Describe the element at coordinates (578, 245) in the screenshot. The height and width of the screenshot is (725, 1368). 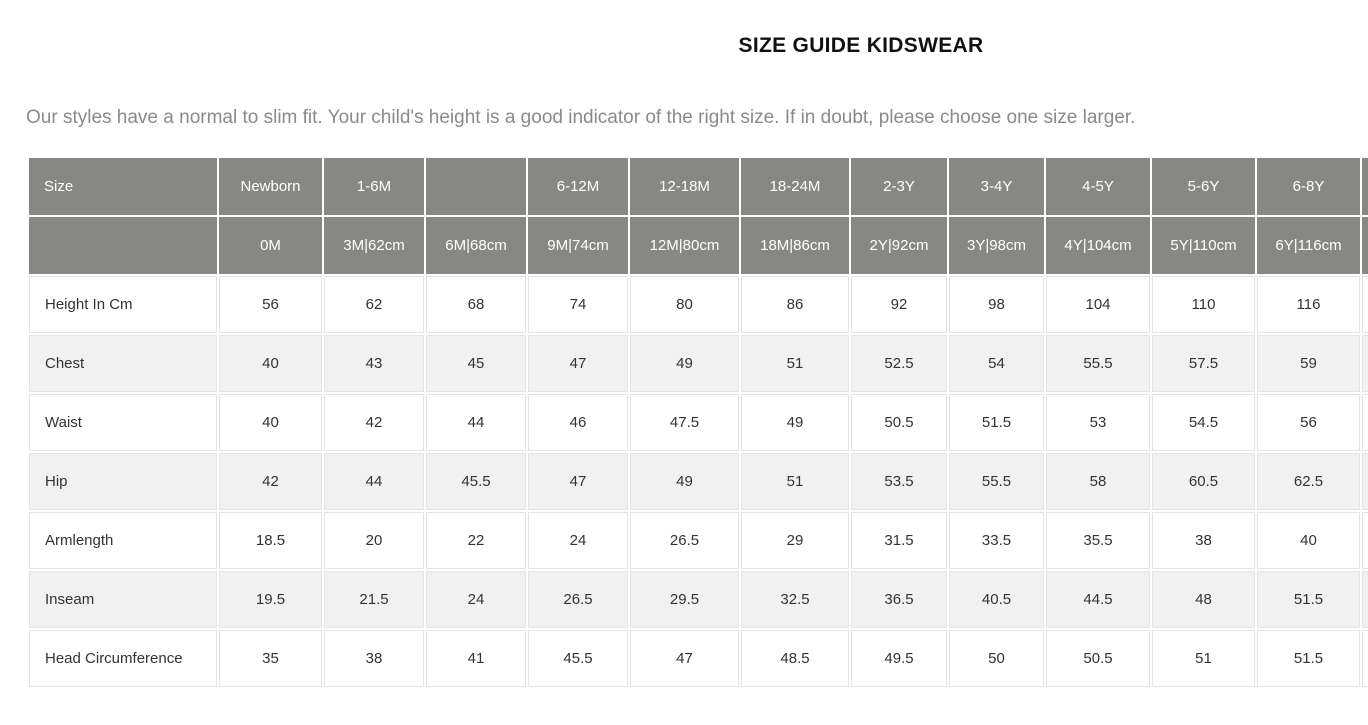
I see `header-cell: 9M|74cm` at that location.